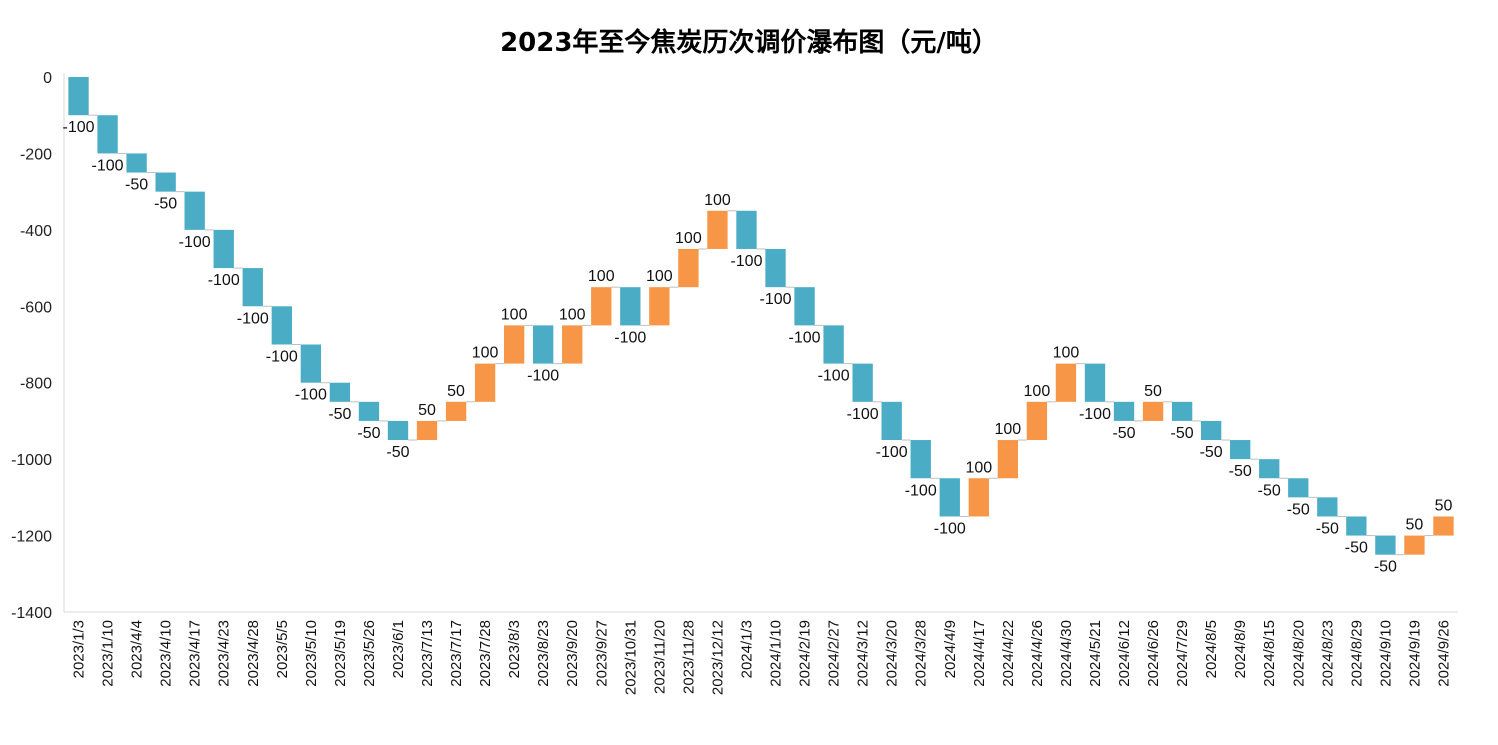 The image size is (1498, 745). I want to click on x-tick-label: 2023/8/23, so click(543, 653).